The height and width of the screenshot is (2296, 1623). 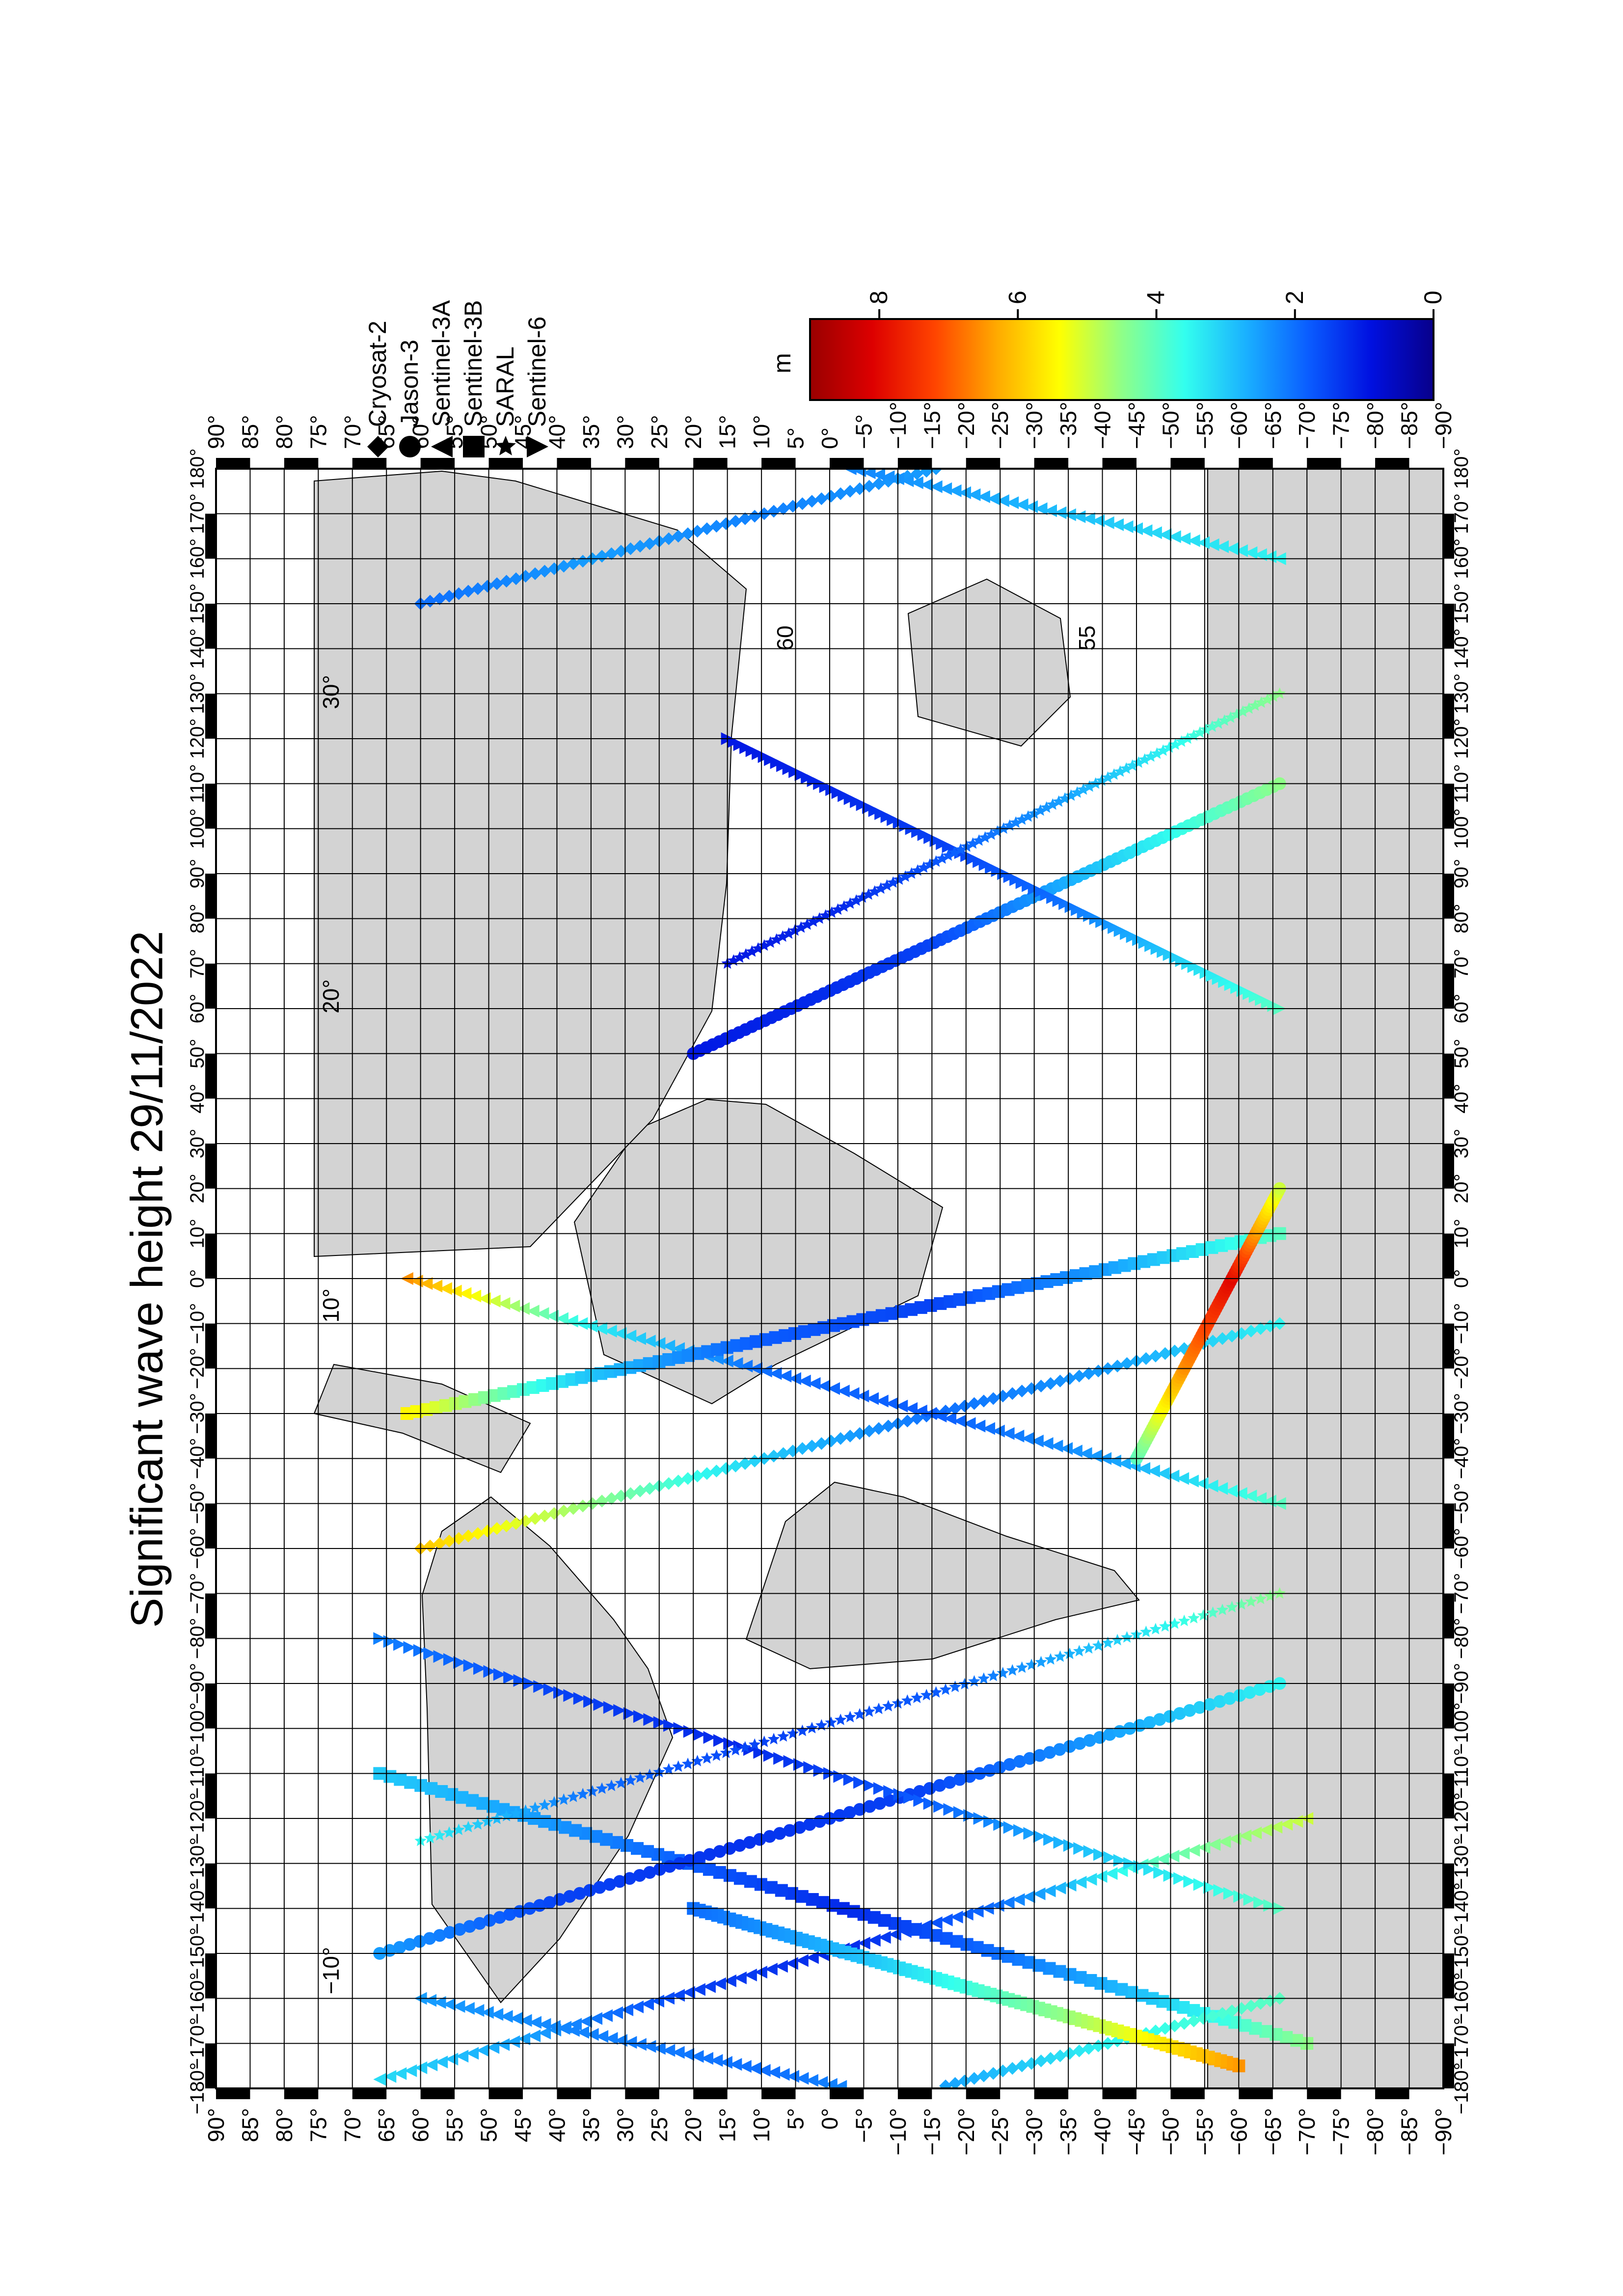 What do you see at coordinates (1461, 1009) in the screenshot?
I see `longitude-tick-label: 60°` at bounding box center [1461, 1009].